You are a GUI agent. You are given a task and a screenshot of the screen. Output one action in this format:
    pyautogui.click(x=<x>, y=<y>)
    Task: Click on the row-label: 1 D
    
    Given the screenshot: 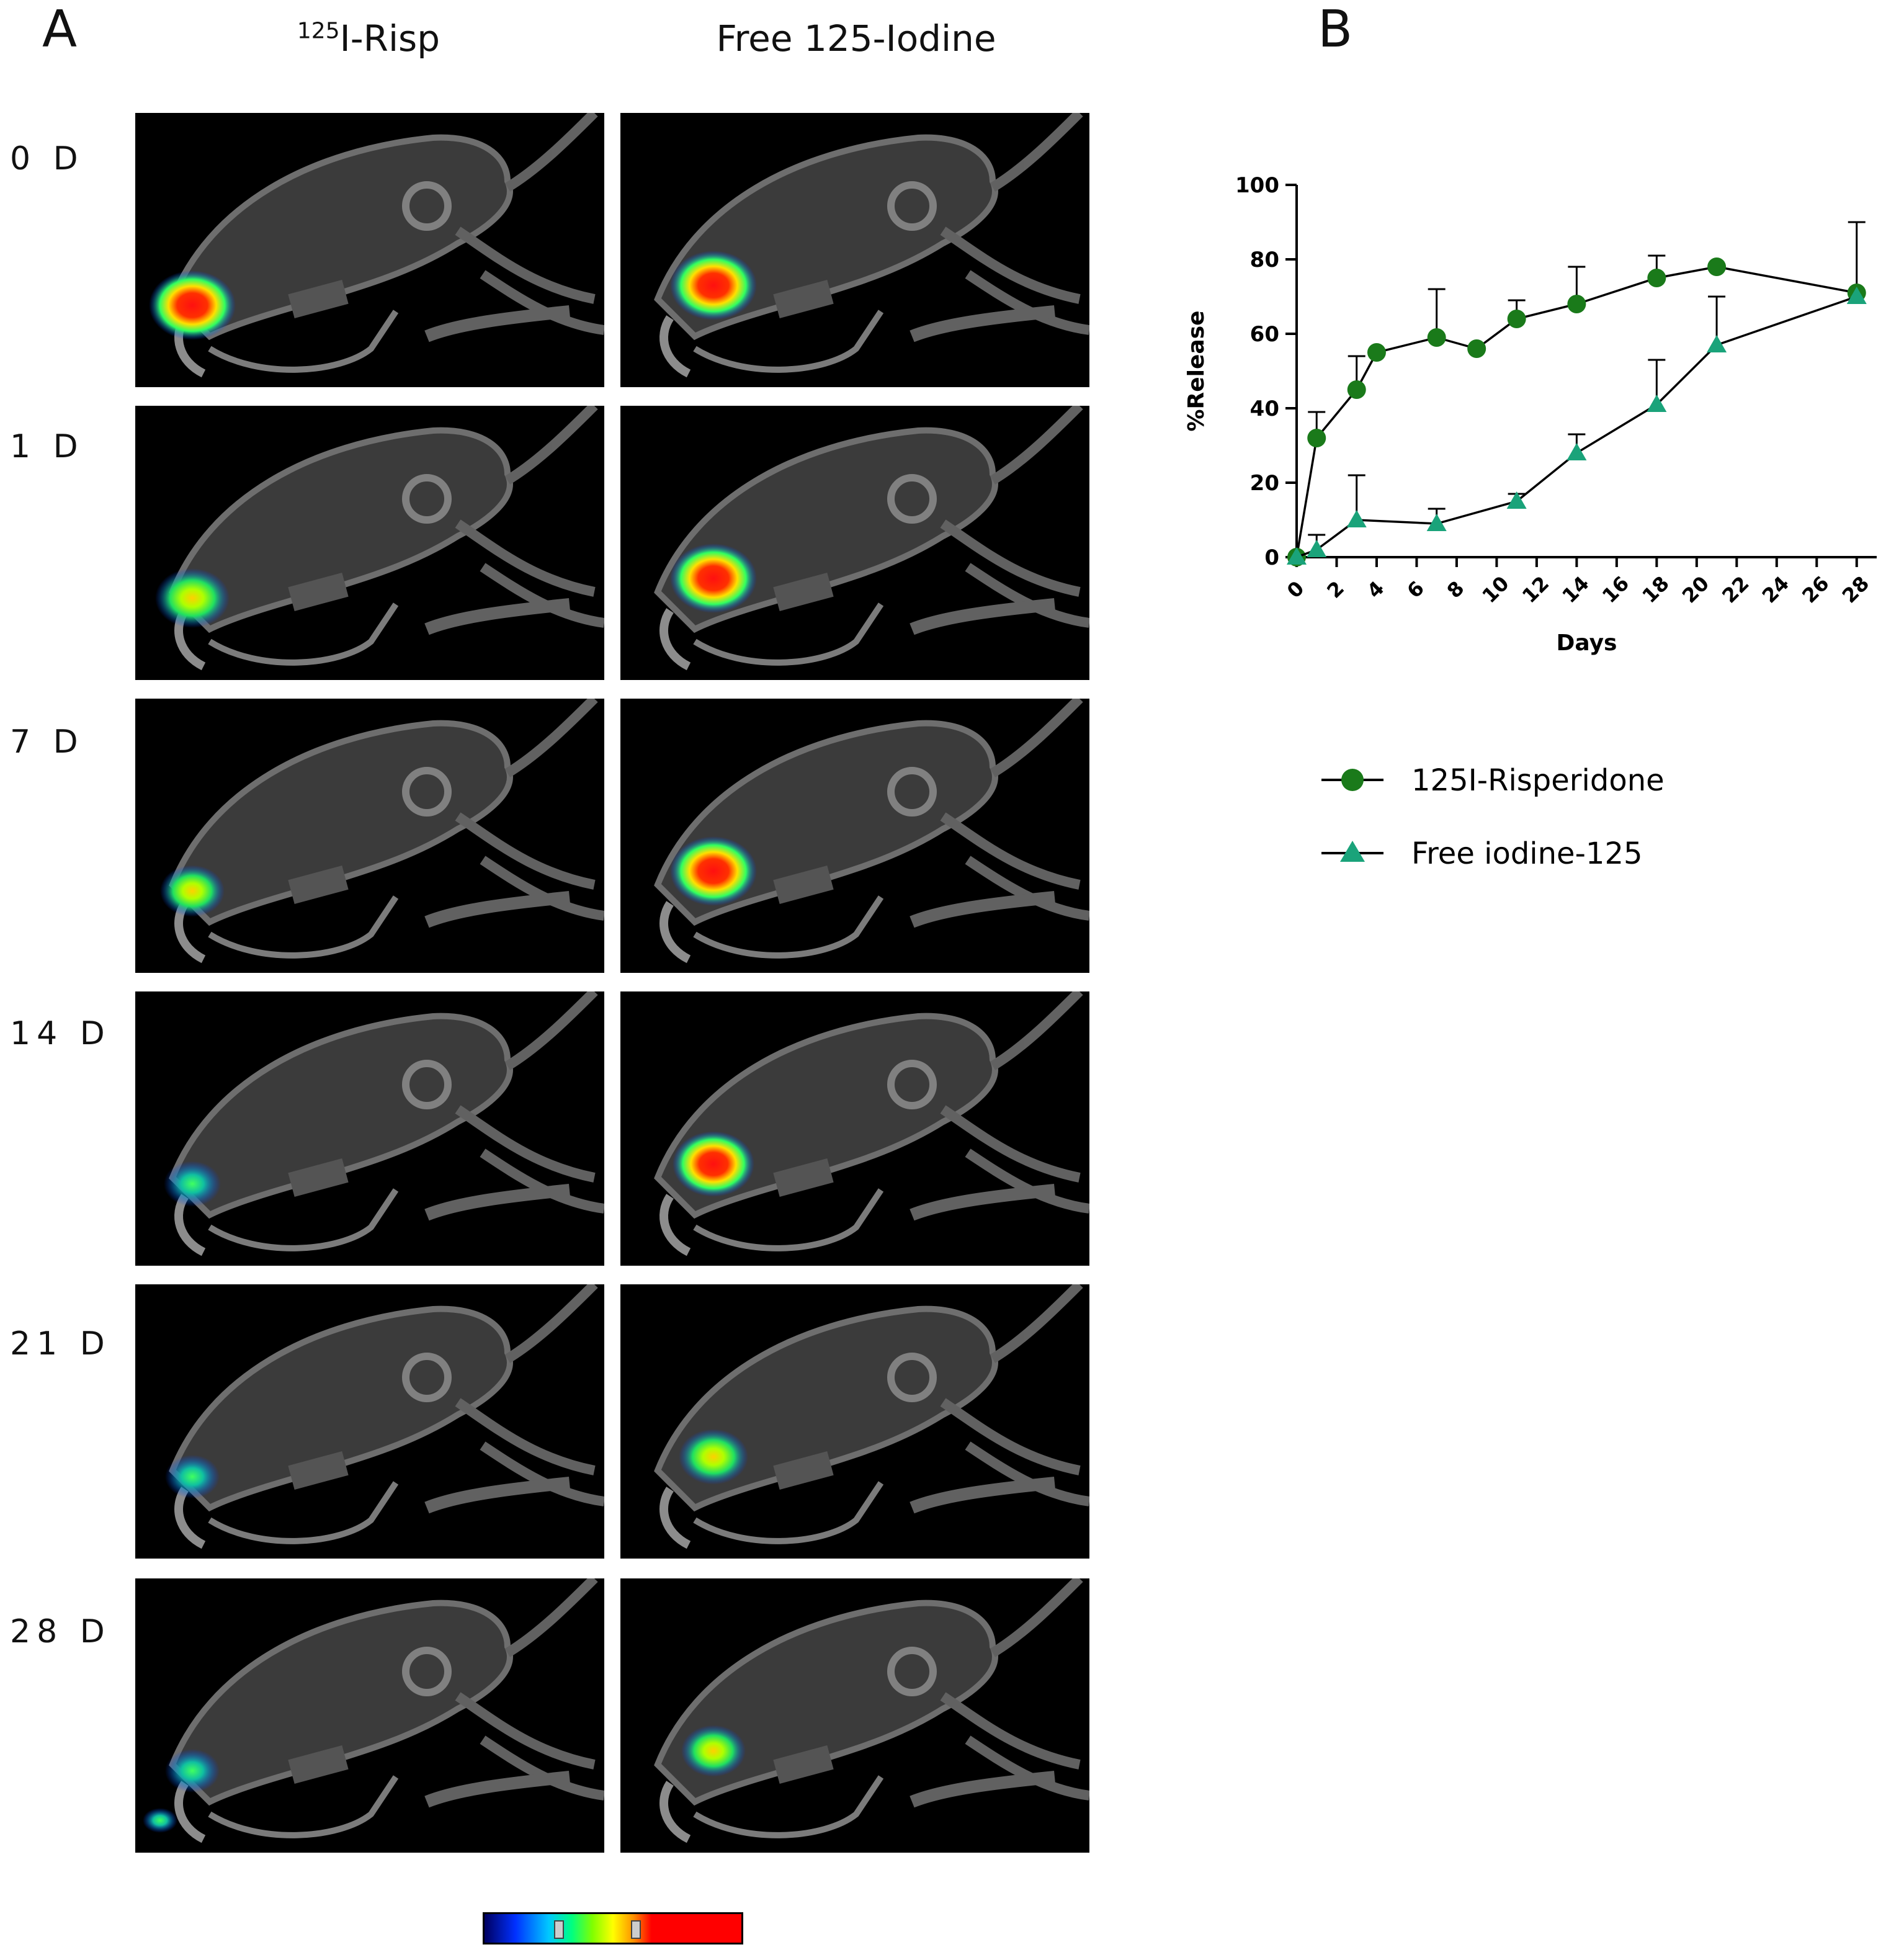 What is the action you would take?
    pyautogui.click(x=47, y=446)
    